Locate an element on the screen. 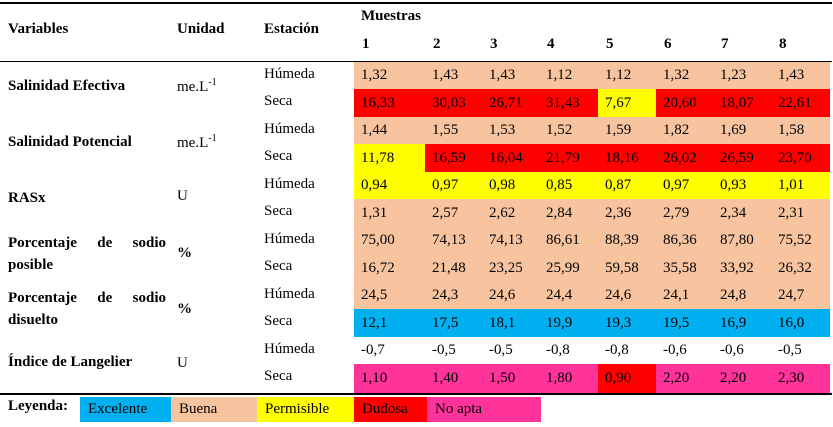 This screenshot has width=833, height=427. table-cell: 7,67 is located at coordinates (627, 103).